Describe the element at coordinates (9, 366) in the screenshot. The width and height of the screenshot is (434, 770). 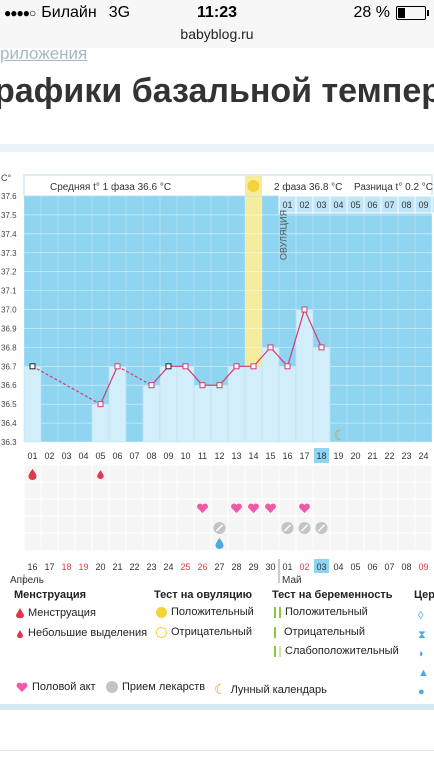
I see `y-tick-label: 36.7` at that location.